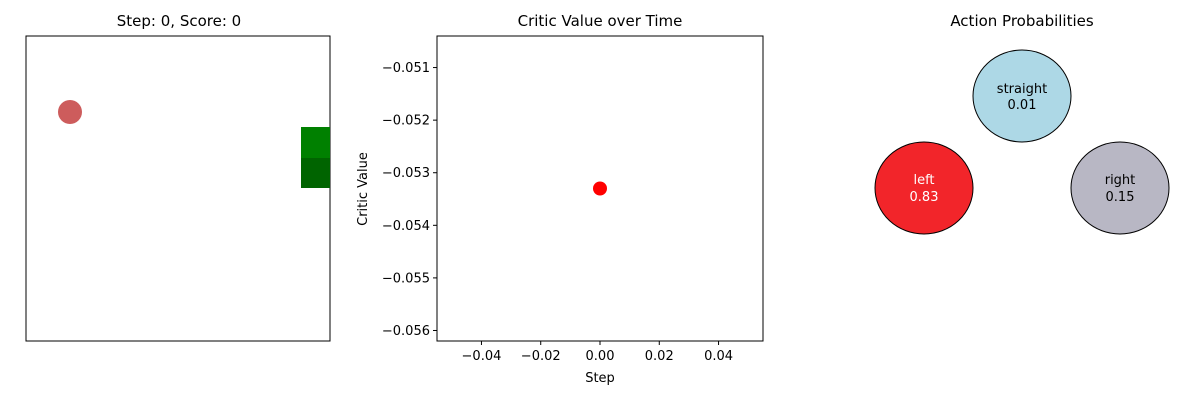  I want to click on critic-x-axis-label: Step, so click(600, 378).